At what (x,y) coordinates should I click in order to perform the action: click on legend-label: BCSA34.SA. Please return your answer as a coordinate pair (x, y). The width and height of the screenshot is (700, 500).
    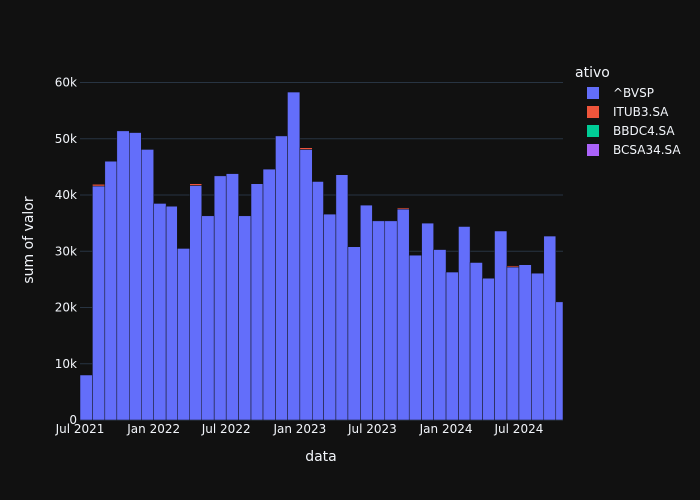
    Looking at the image, I should click on (647, 150).